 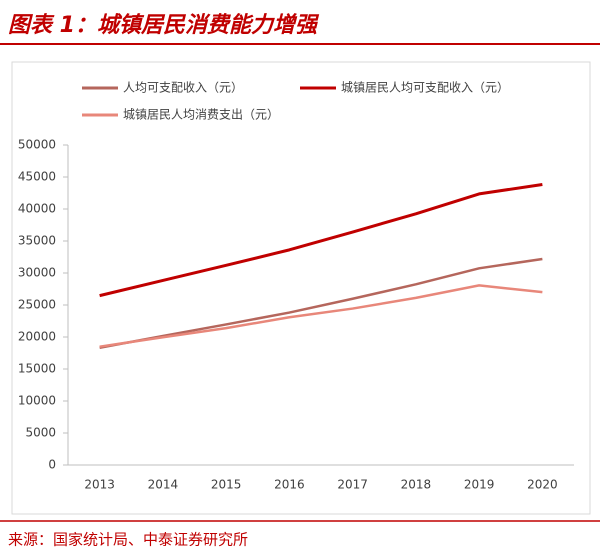 I want to click on x-tick-label: 2020, so click(x=542, y=485).